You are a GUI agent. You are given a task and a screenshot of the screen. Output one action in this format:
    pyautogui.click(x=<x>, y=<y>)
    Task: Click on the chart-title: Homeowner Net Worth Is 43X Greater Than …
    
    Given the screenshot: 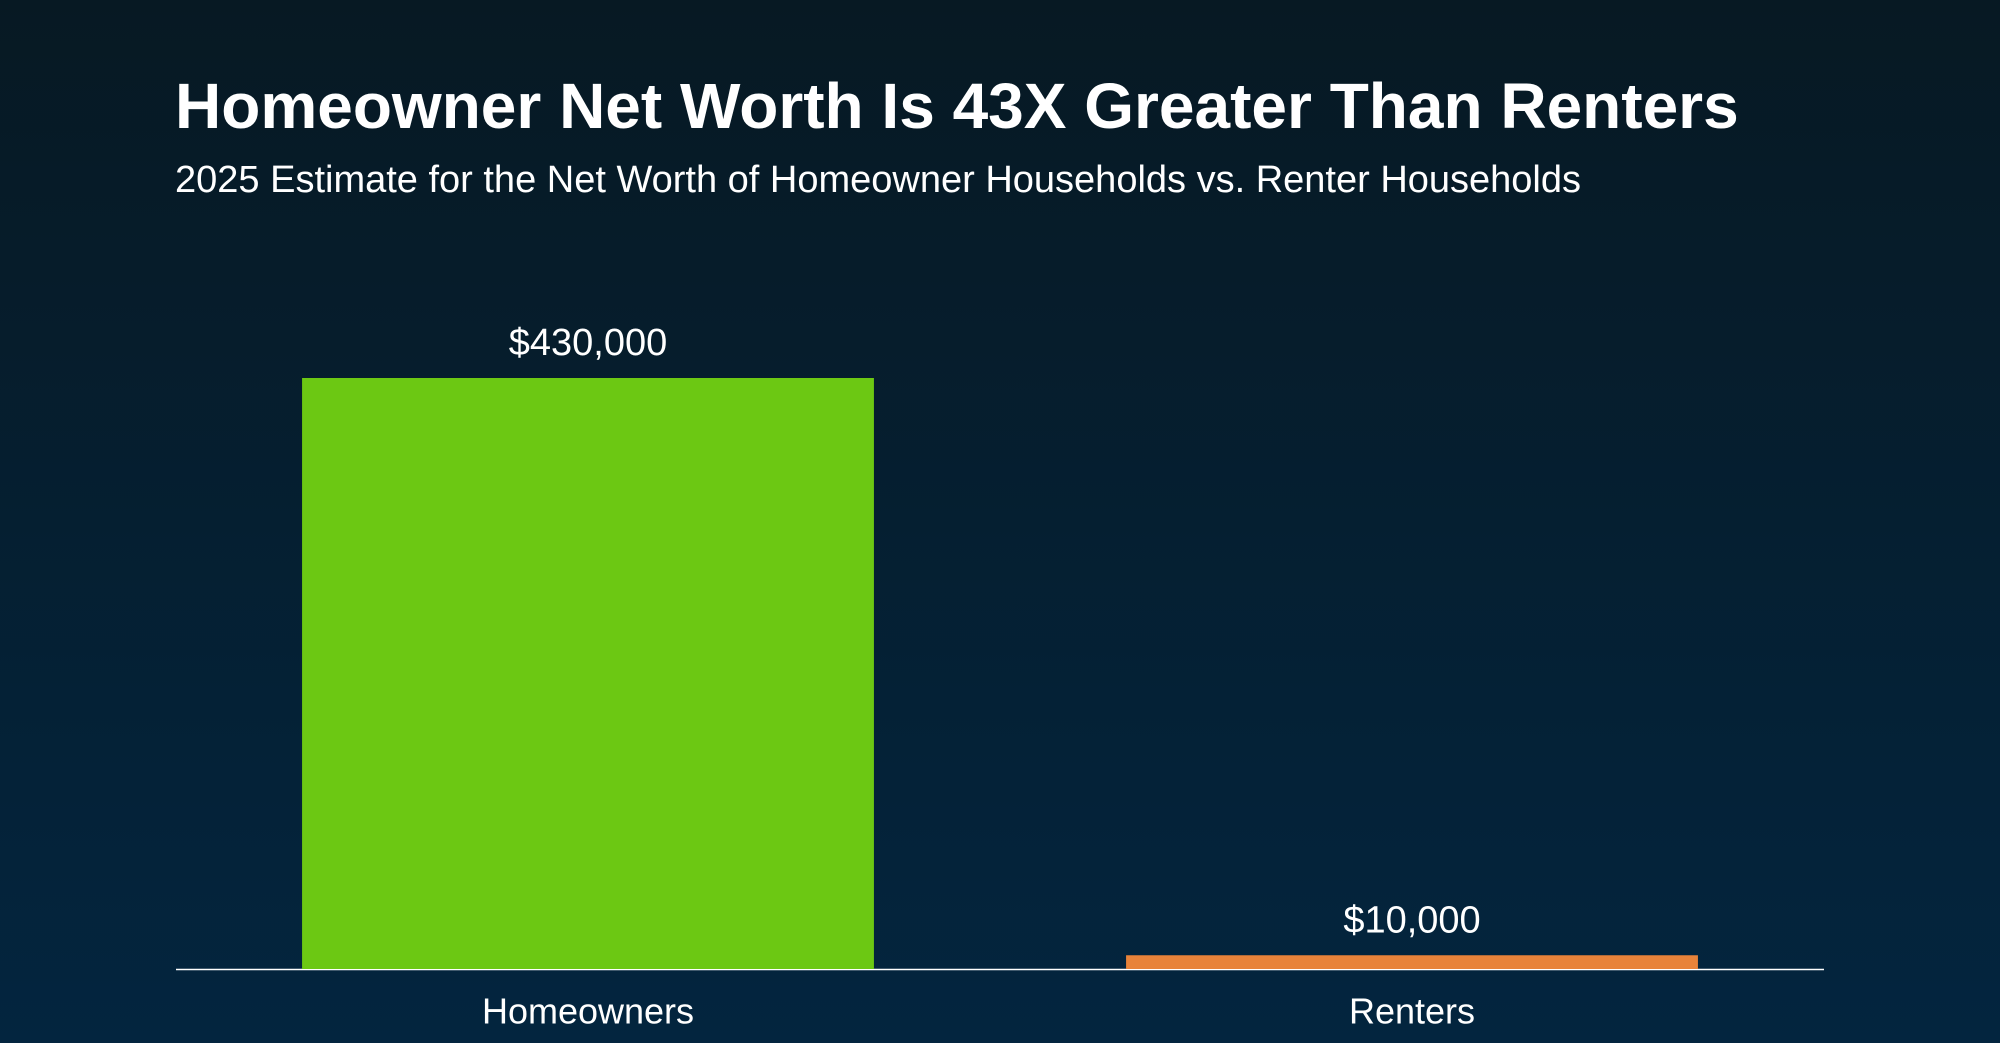 What is the action you would take?
    pyautogui.click(x=957, y=106)
    